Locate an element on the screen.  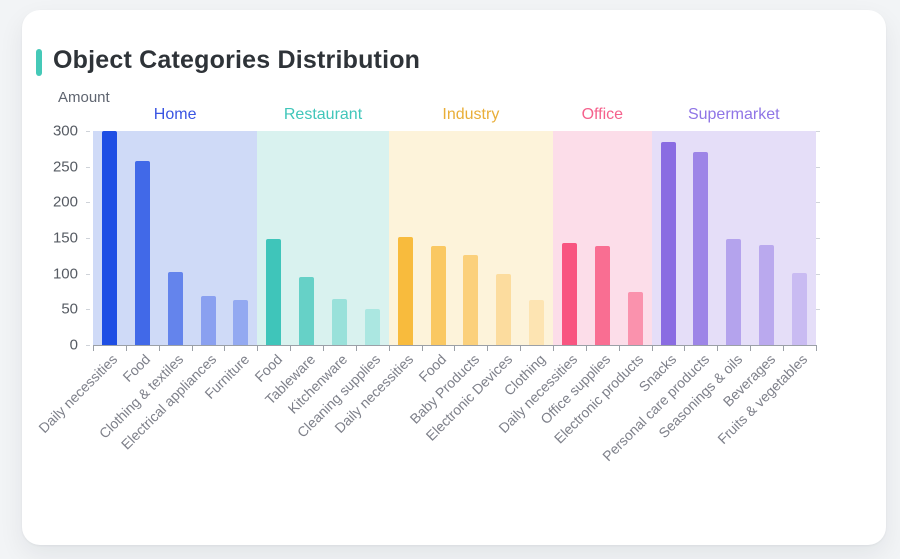
y-axis-title: Amount is located at coordinates (84, 97).